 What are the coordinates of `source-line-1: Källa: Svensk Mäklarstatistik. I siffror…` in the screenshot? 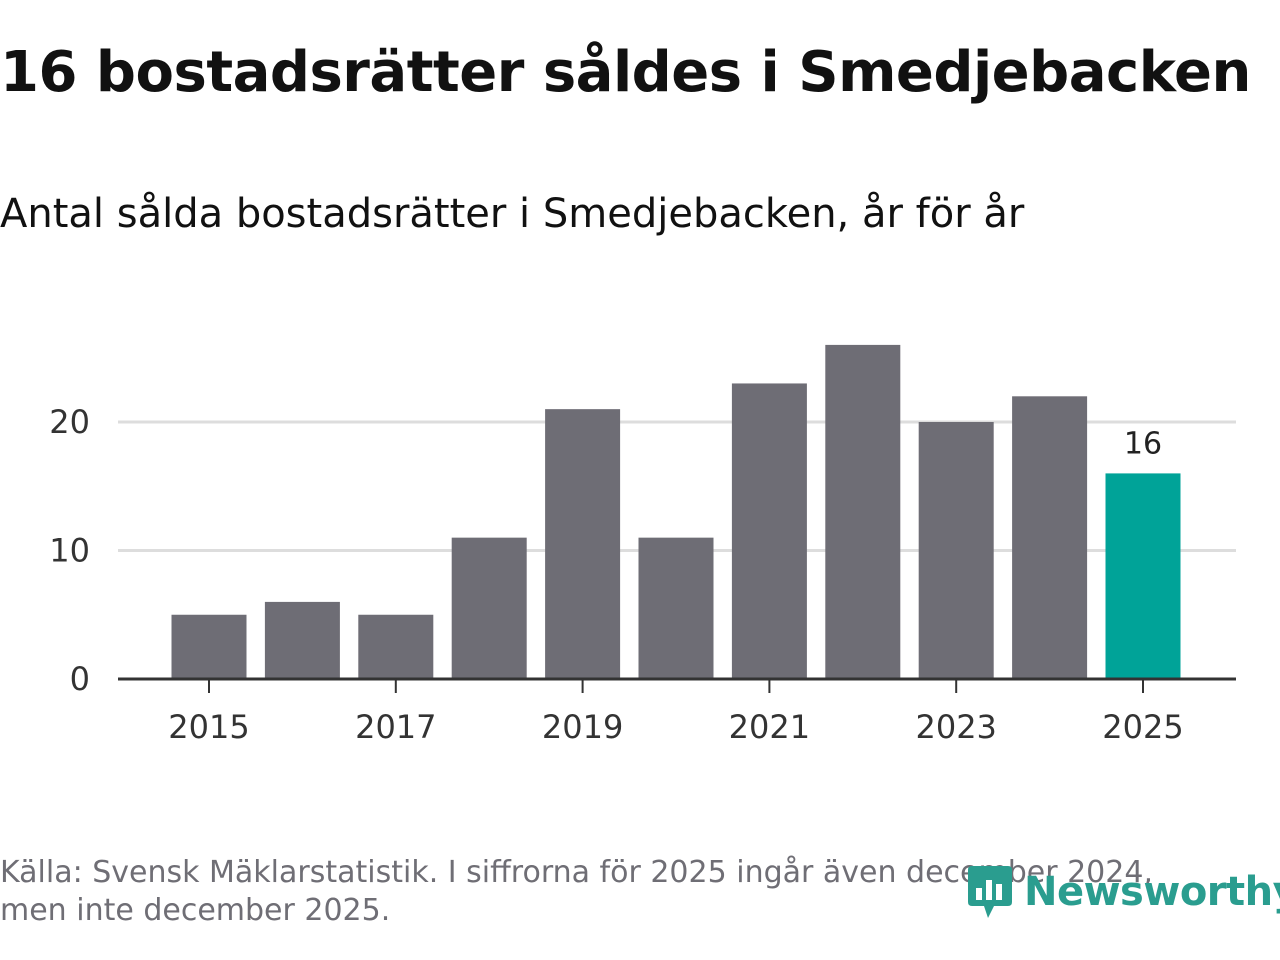 It's located at (576, 872).